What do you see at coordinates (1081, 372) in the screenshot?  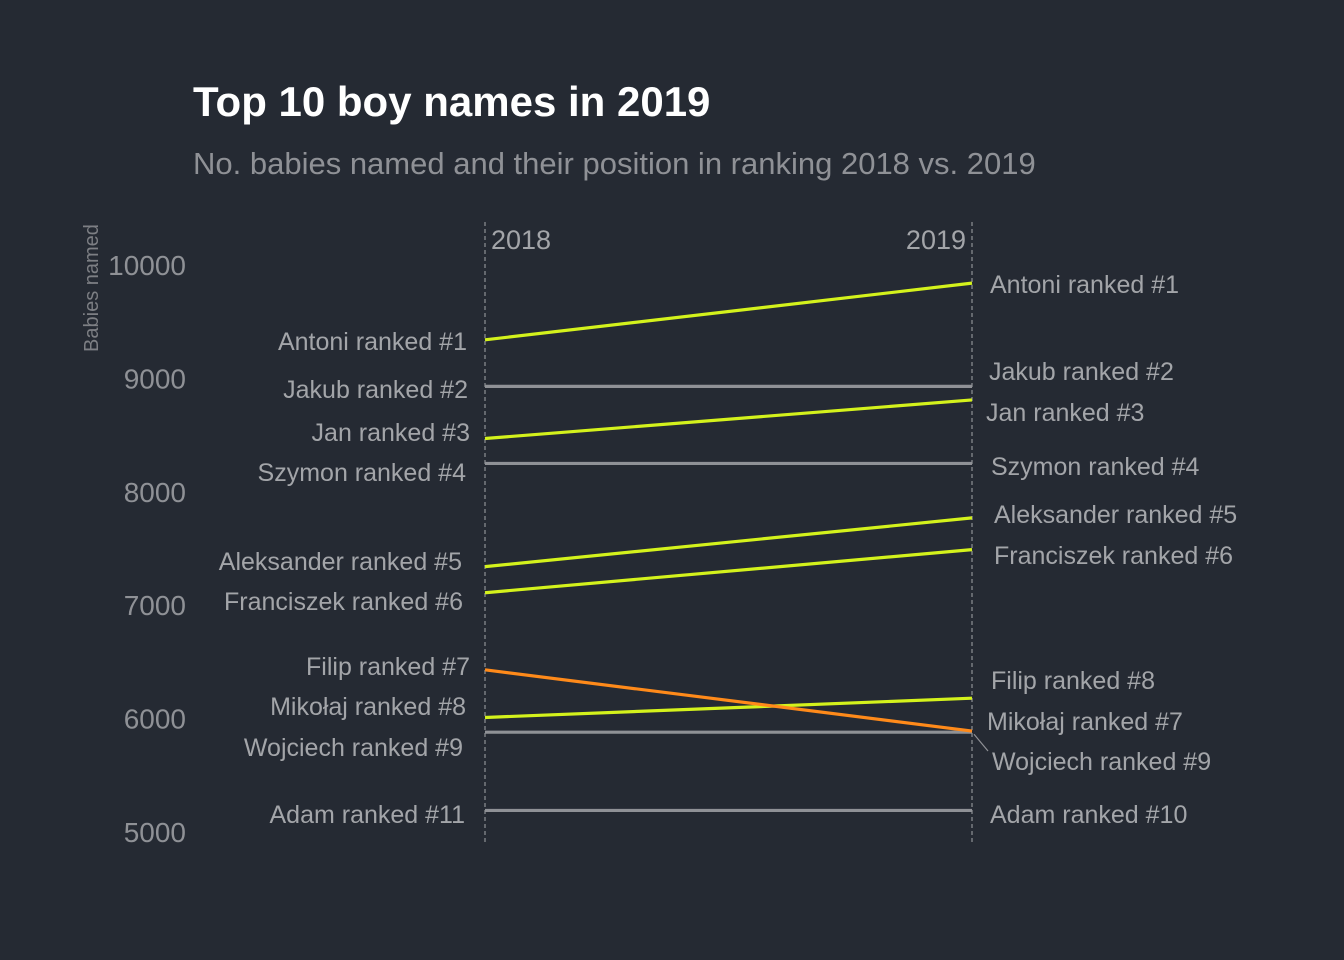 I see `label-2019-jakub: Jakub ranked #2` at bounding box center [1081, 372].